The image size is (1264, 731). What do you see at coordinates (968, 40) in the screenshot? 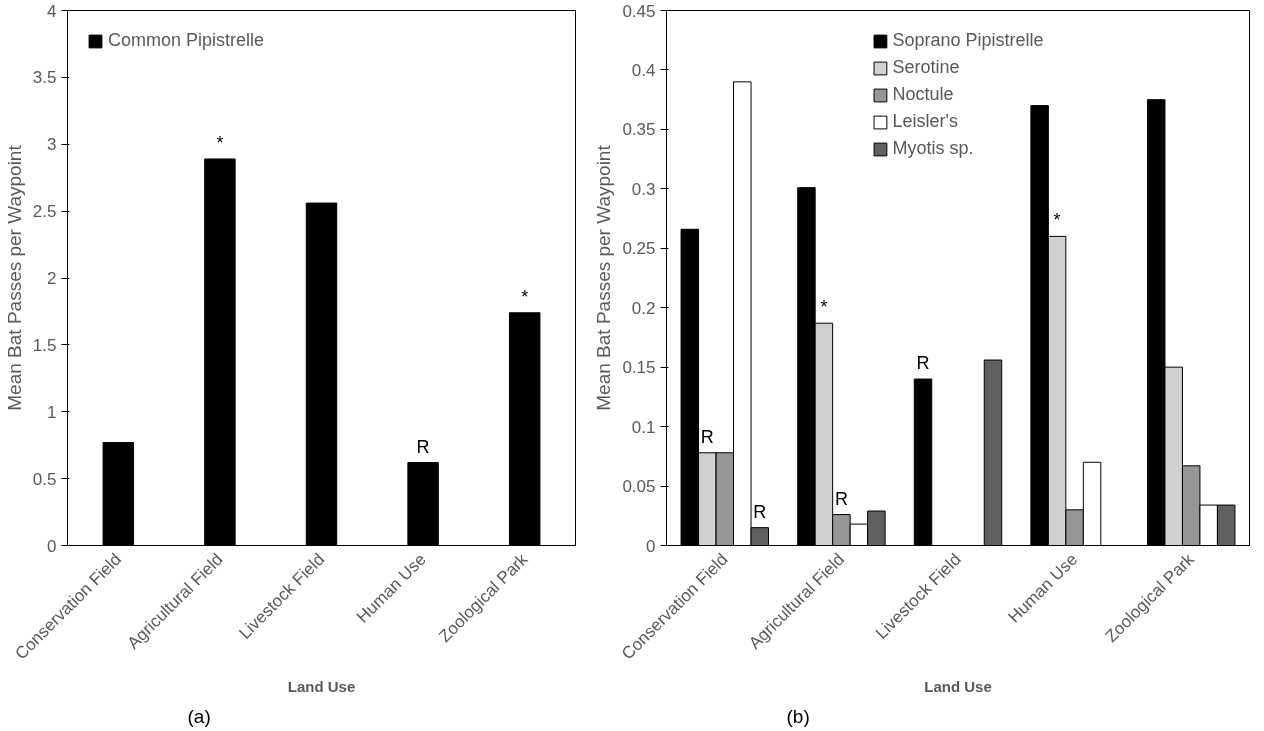
I see `legend-label: Soprano Pipistrelle` at bounding box center [968, 40].